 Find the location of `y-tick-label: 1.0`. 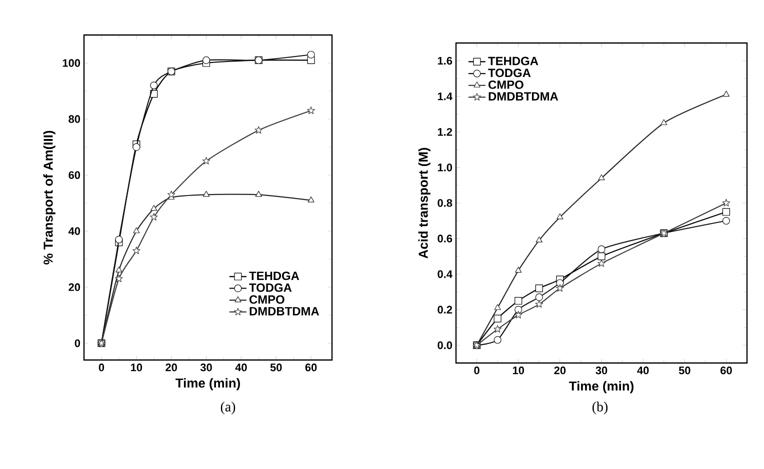

y-tick-label: 1.0 is located at coordinates (445, 168).